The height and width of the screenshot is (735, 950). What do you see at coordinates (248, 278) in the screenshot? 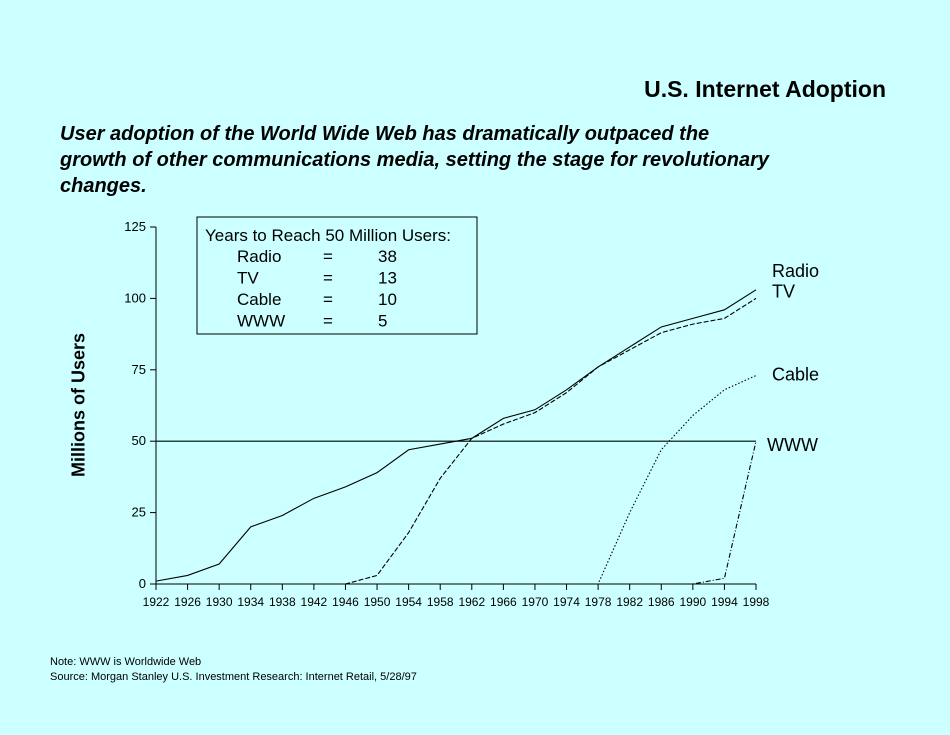
I see `legend-row-medium: TV` at bounding box center [248, 278].